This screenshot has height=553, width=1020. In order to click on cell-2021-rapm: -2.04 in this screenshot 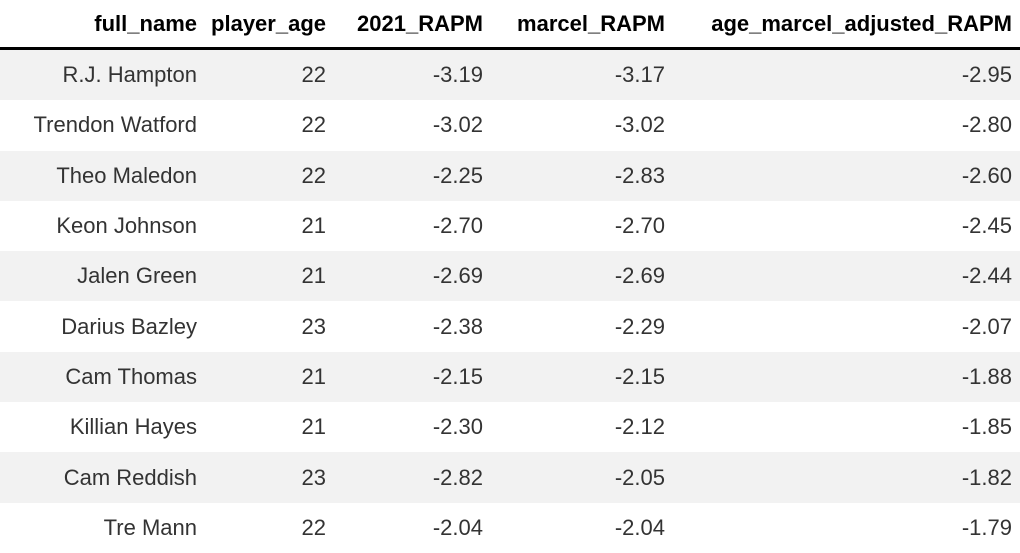, I will do `click(457, 527)`.